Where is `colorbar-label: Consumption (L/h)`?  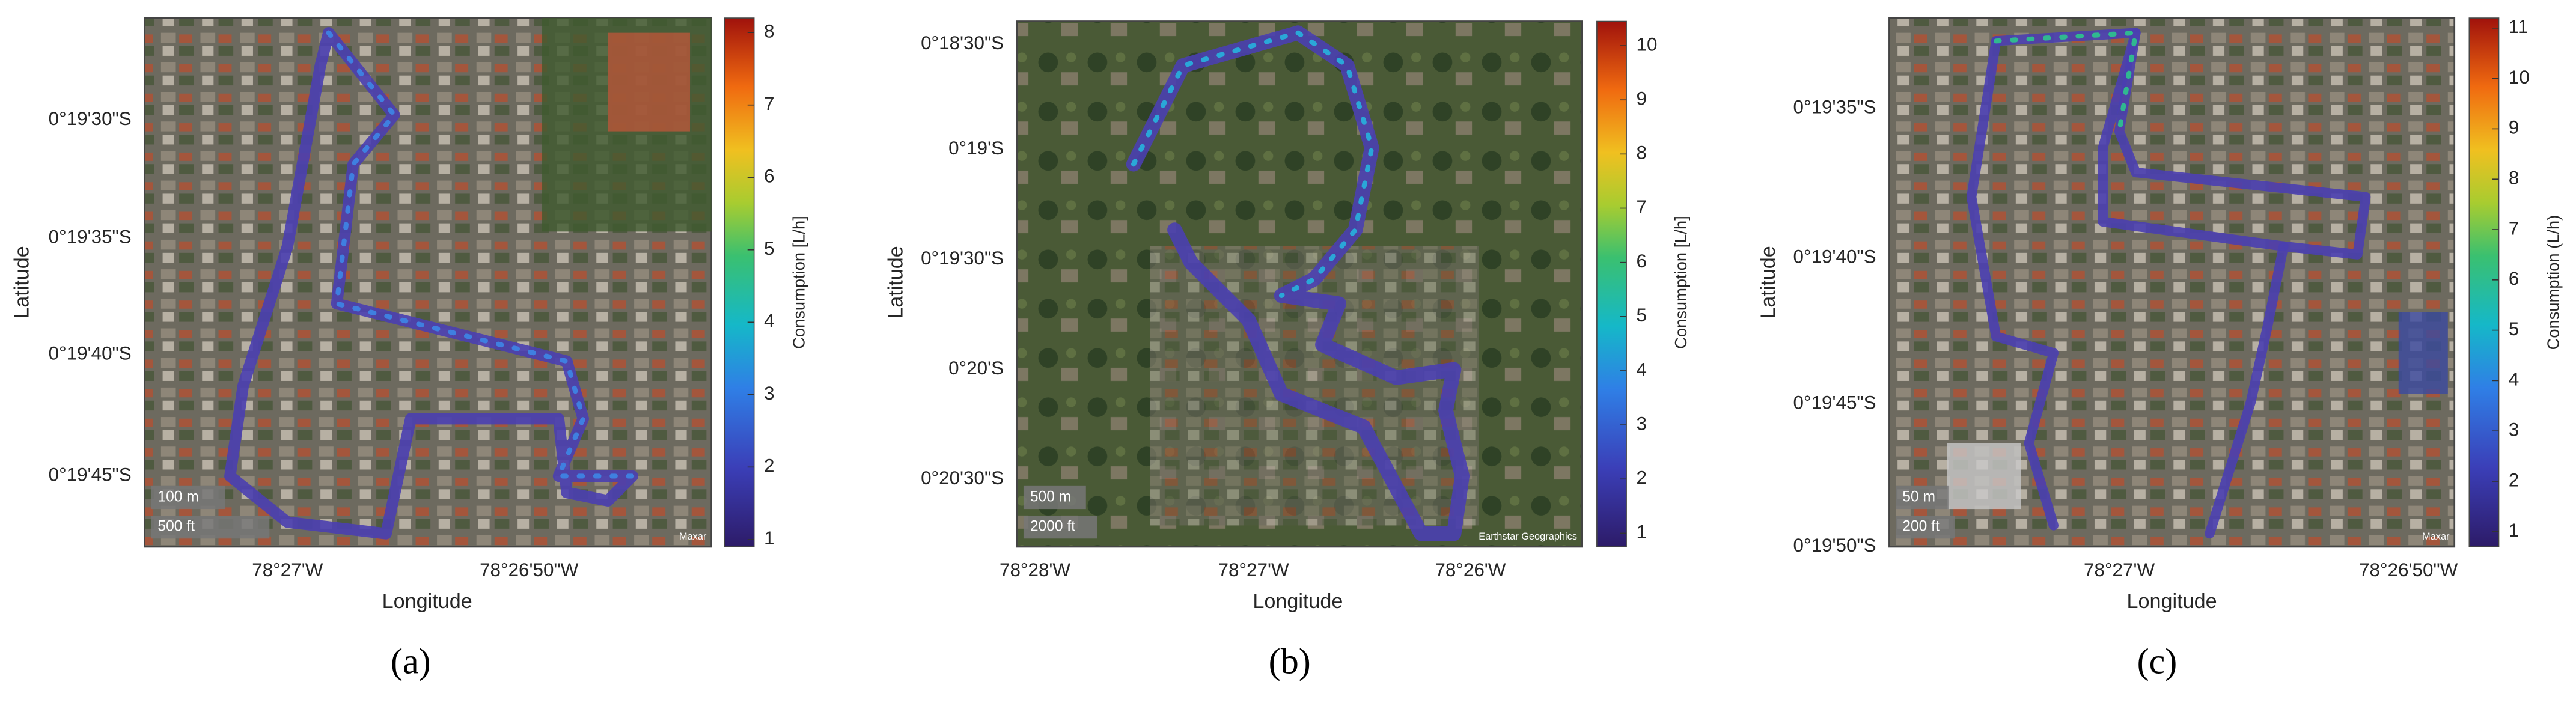 colorbar-label: Consumption (L/h) is located at coordinates (2553, 282).